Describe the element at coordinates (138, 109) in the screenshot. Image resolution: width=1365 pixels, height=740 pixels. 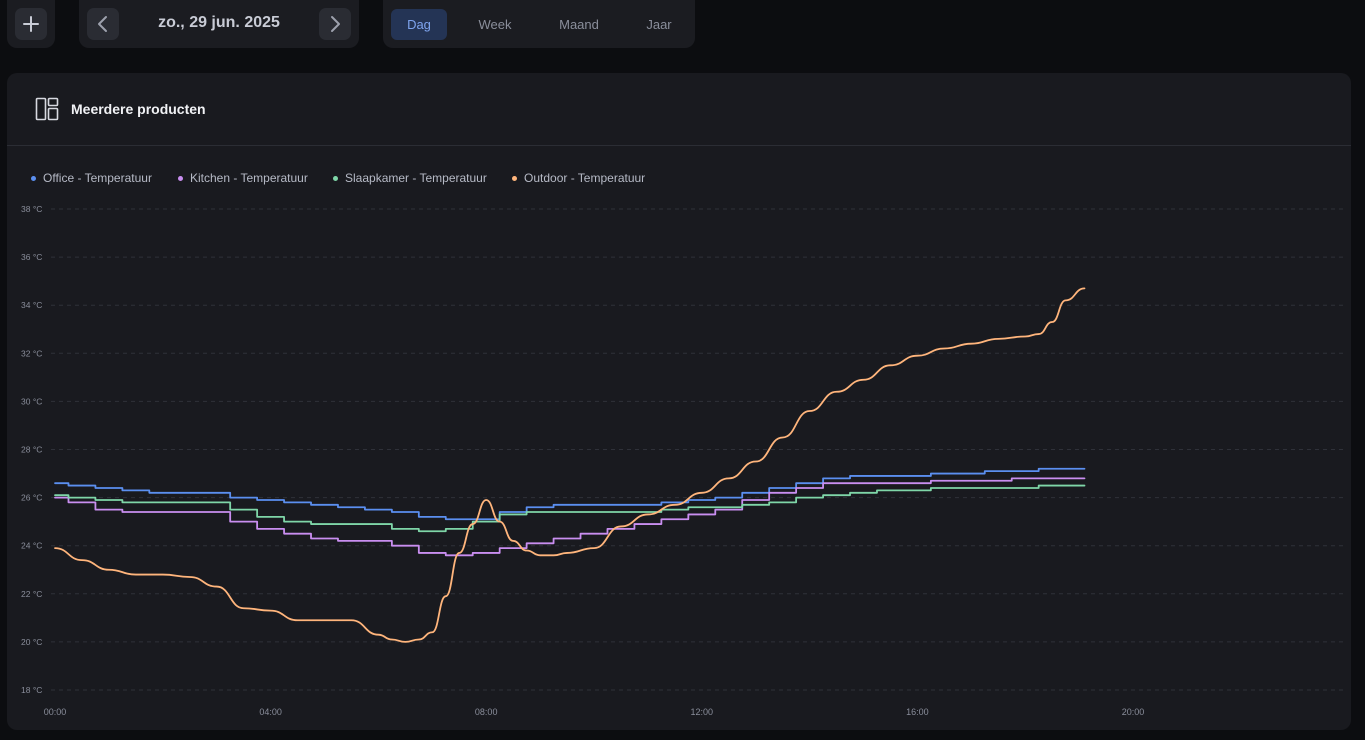
I see `card-title: Meerdere producten` at that location.